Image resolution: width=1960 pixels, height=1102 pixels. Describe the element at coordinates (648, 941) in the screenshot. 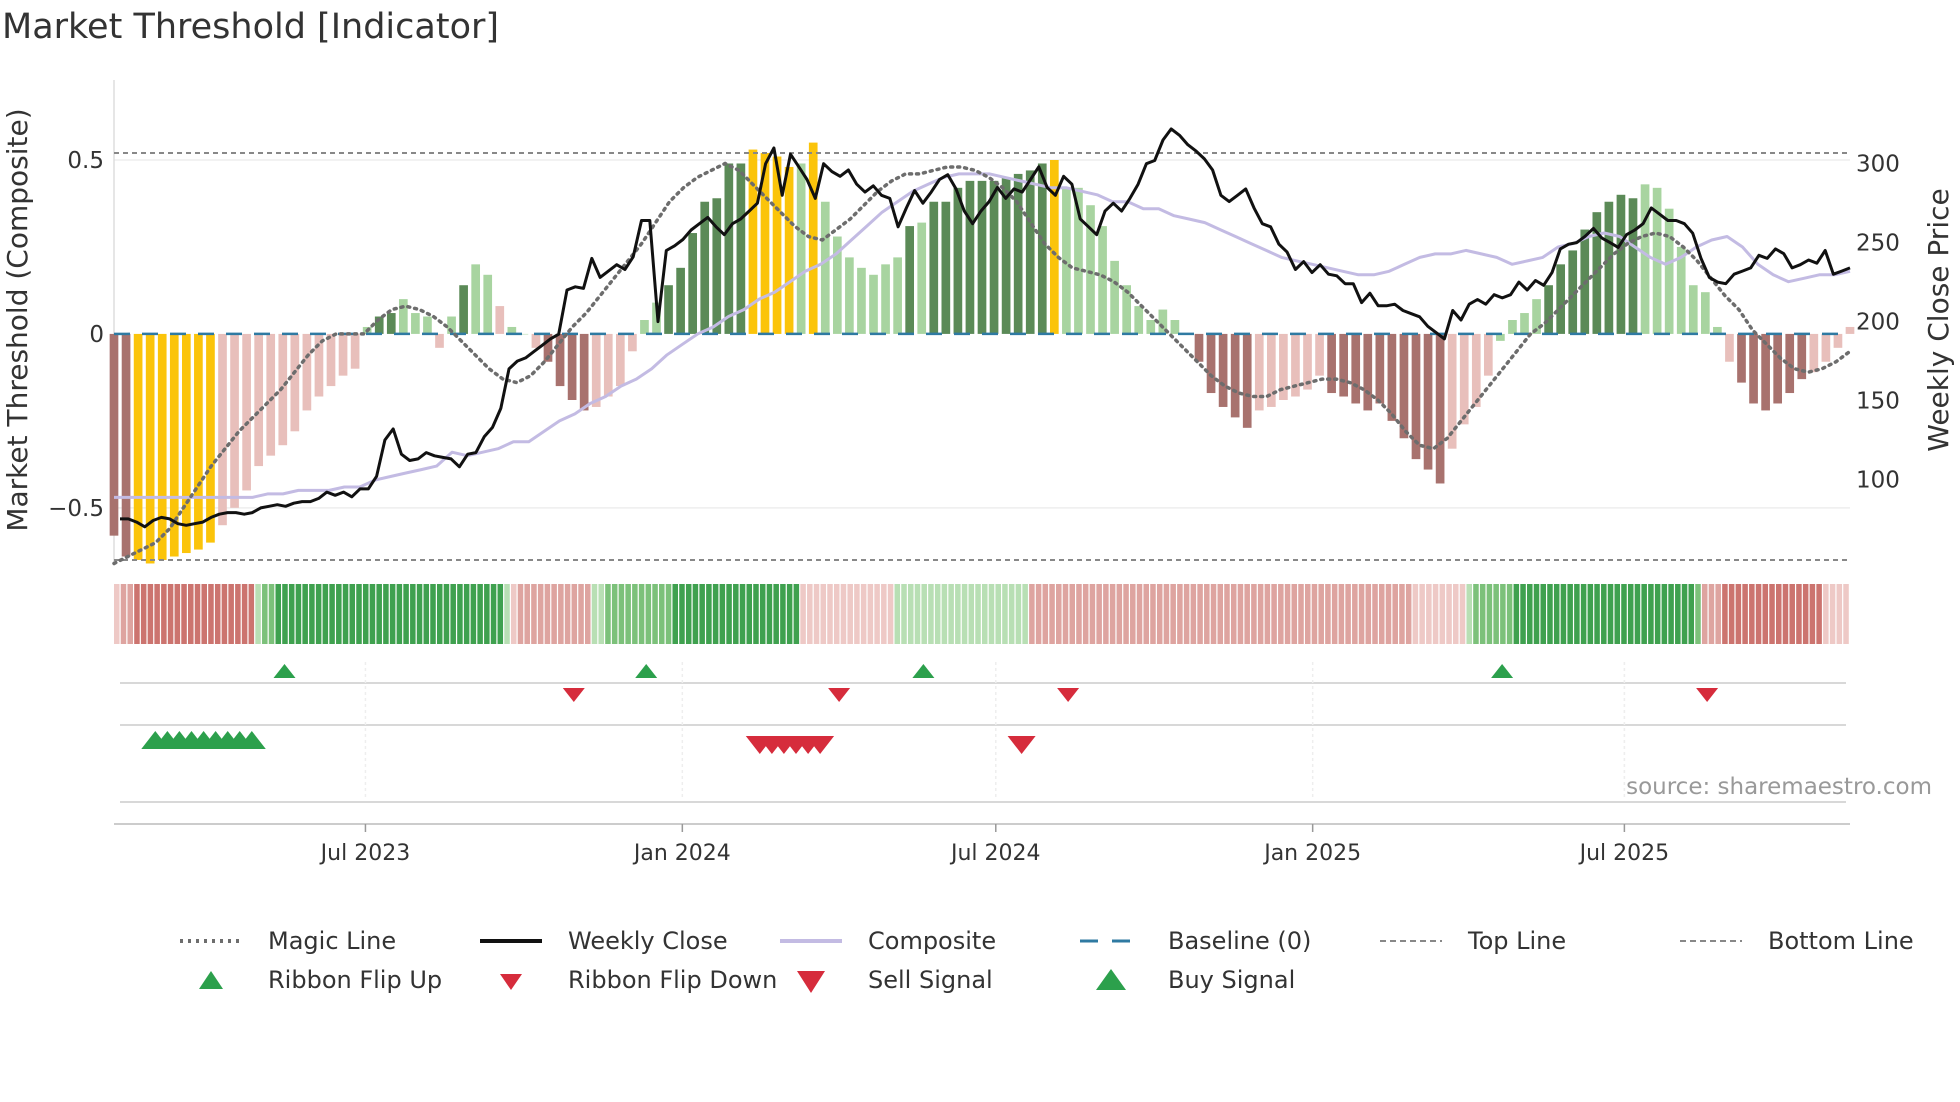

I see `legend-label: Weekly Close` at that location.